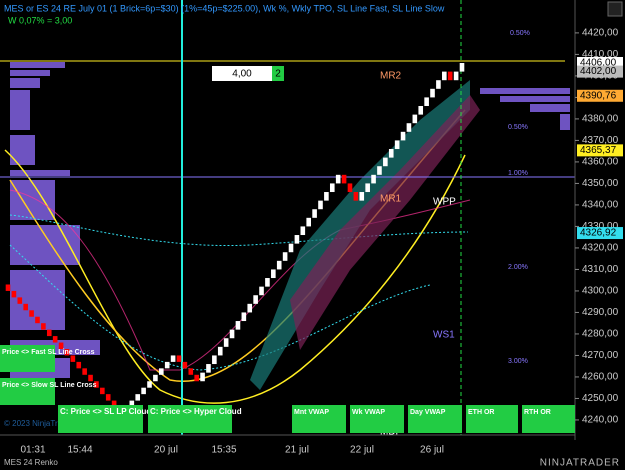  What do you see at coordinates (600, 355) in the screenshot?
I see `y-tick-label: 4270,00` at bounding box center [600, 355].